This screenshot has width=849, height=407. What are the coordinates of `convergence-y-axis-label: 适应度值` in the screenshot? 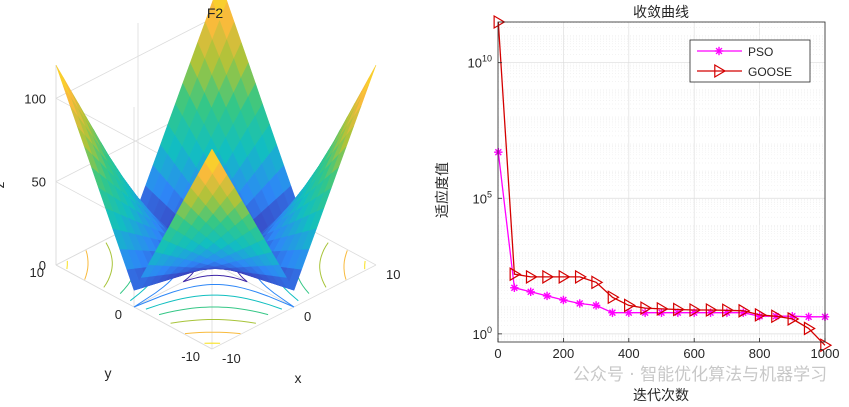 It's located at (442, 190).